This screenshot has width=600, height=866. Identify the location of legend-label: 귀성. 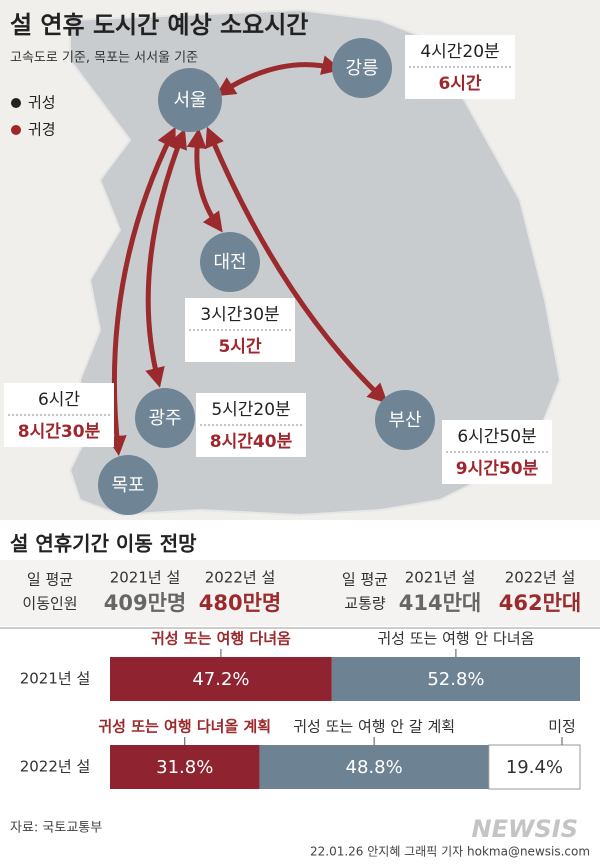
(42, 103).